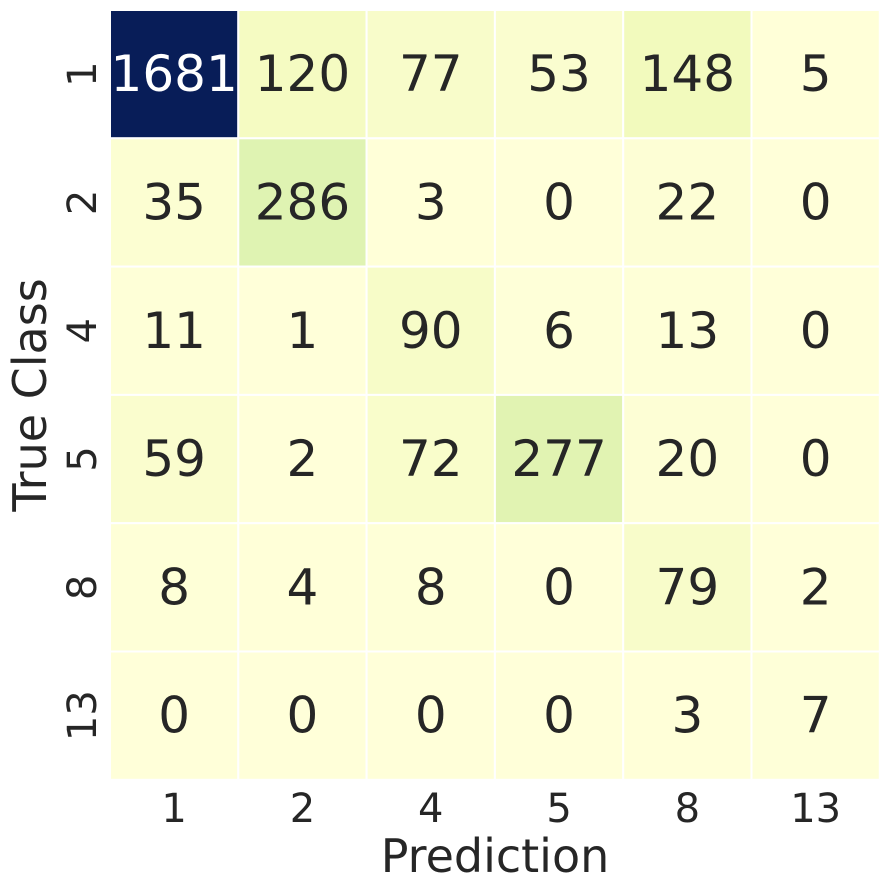  What do you see at coordinates (30, 395) in the screenshot?
I see `y-axis-label: True Class` at bounding box center [30, 395].